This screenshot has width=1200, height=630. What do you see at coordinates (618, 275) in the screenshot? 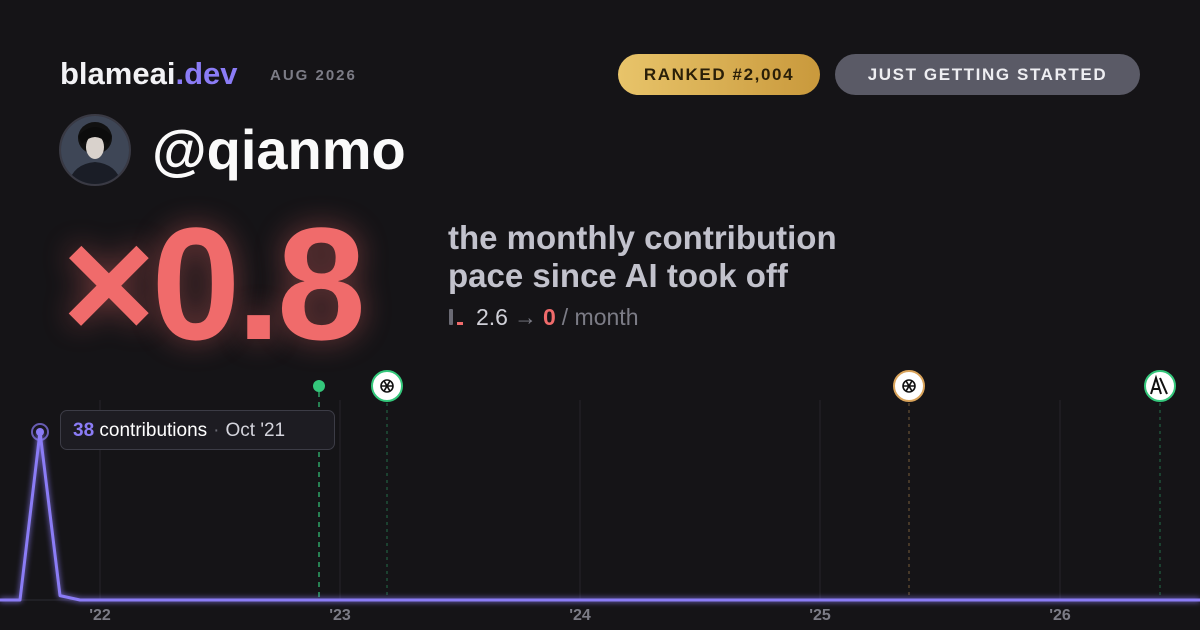
I see `caption: pace since AI took off` at bounding box center [618, 275].